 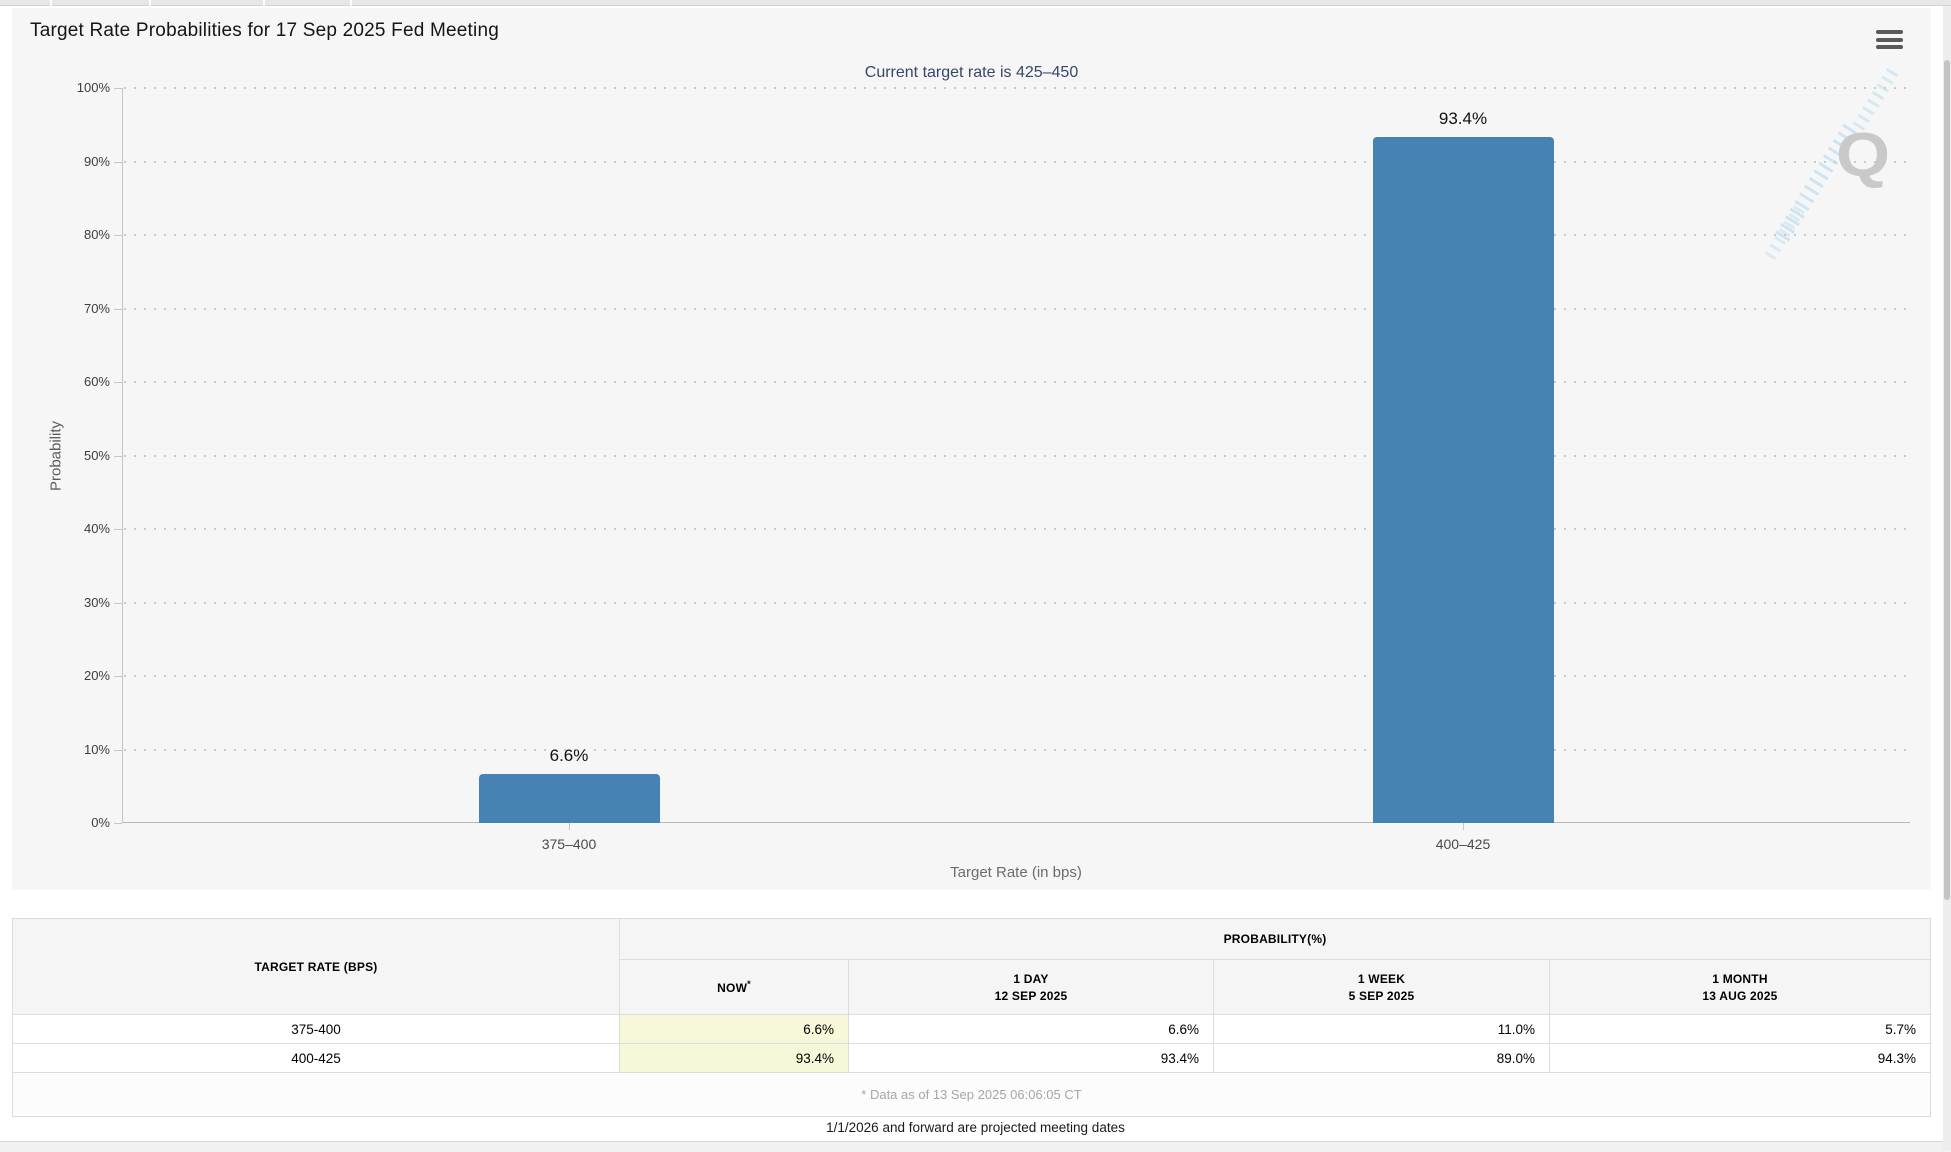 What do you see at coordinates (1381, 987) in the screenshot?
I see `col-header-1week: 1 WEEK 5 SEP 2025` at bounding box center [1381, 987].